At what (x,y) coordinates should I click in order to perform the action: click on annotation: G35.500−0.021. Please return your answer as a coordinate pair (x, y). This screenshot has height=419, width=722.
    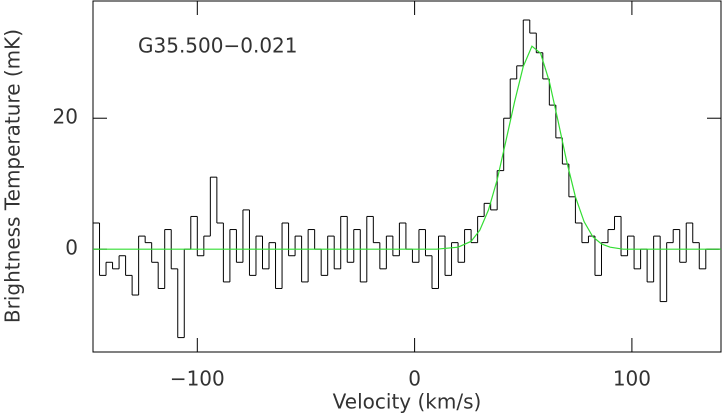
    Looking at the image, I should click on (218, 46).